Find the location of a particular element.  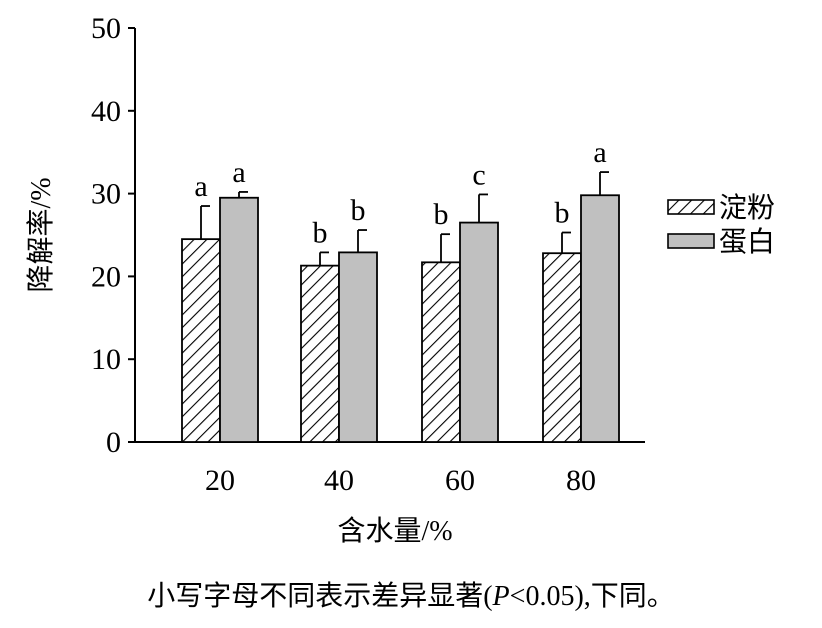

x-tick-label: 80 is located at coordinates (581, 480).